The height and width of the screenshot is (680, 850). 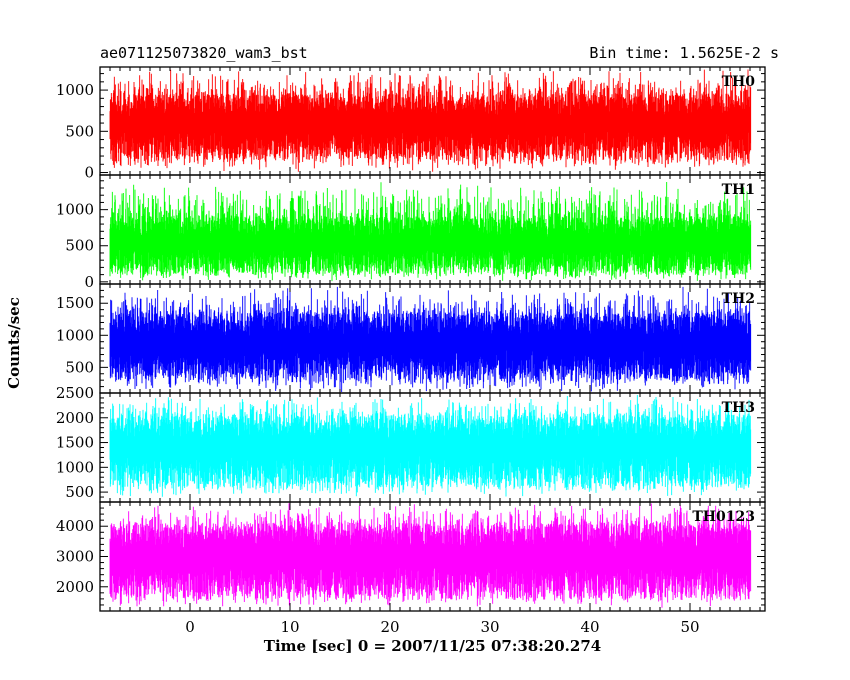 I want to click on panel-label-th1: TH1, so click(x=738, y=190).